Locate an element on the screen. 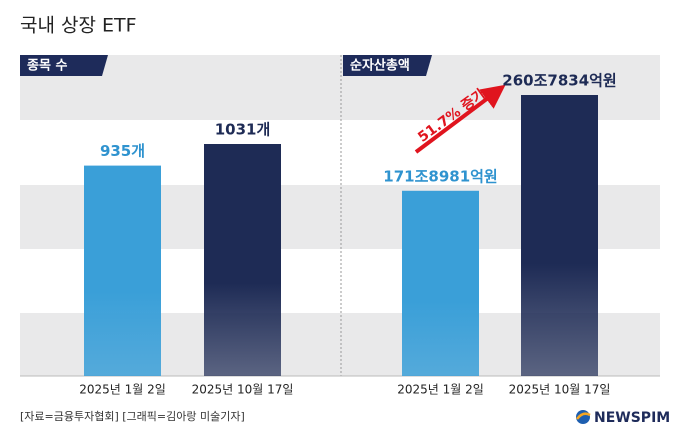 This screenshot has height=442, width=680. value-label: 260조7834억원 is located at coordinates (559, 81).